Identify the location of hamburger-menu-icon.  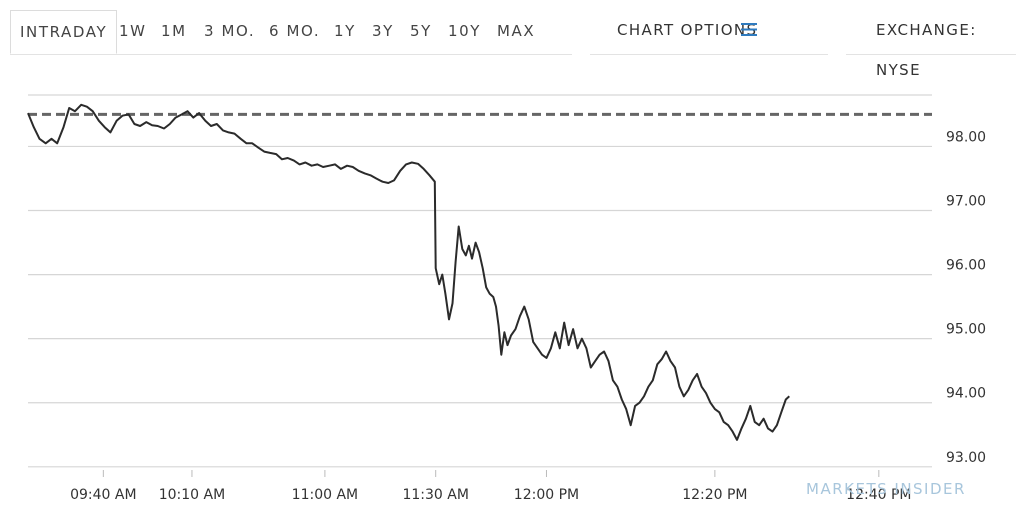
(749, 29).